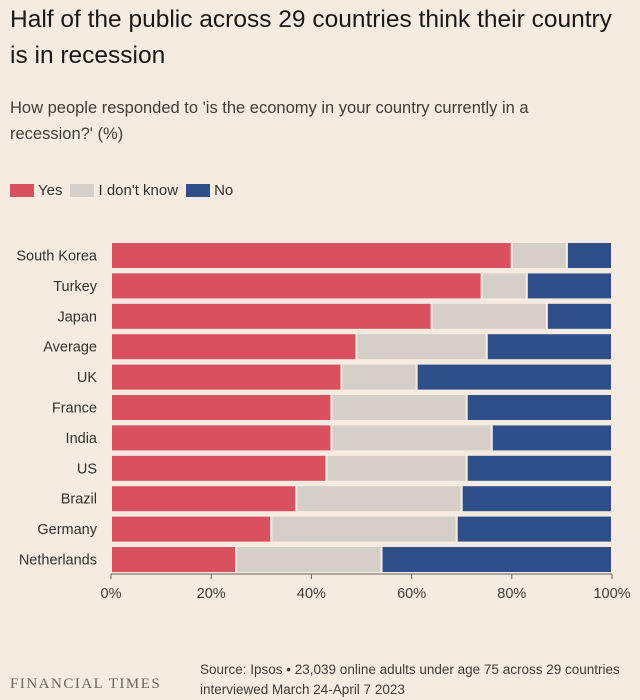  What do you see at coordinates (364, 529) in the screenshot?
I see `bar-germany-i-don-t-know` at bounding box center [364, 529].